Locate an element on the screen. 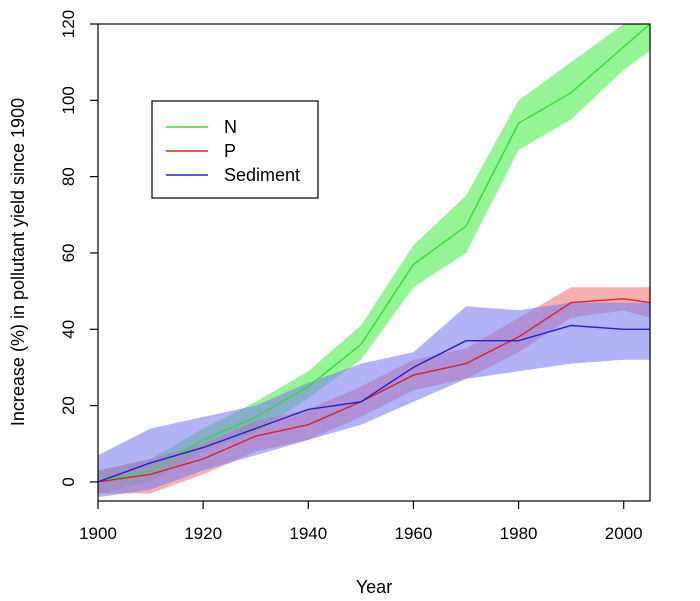 This screenshot has height=601, width=700. y-tick-label: 60 is located at coordinates (68, 252).